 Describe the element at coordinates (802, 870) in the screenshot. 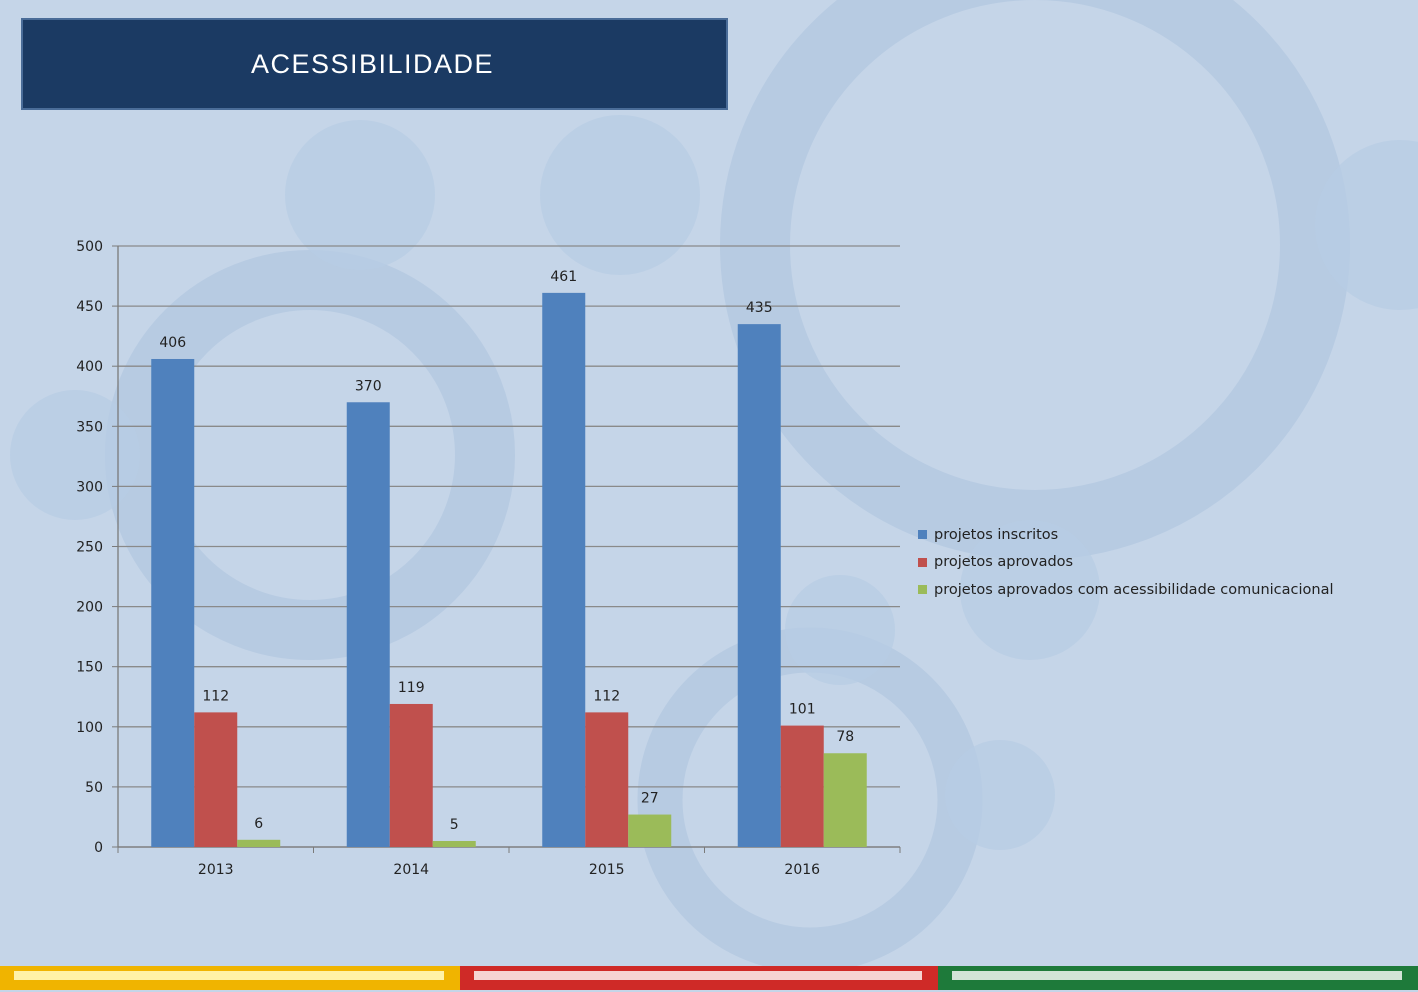

I see `x-tick-label: 2016` at that location.